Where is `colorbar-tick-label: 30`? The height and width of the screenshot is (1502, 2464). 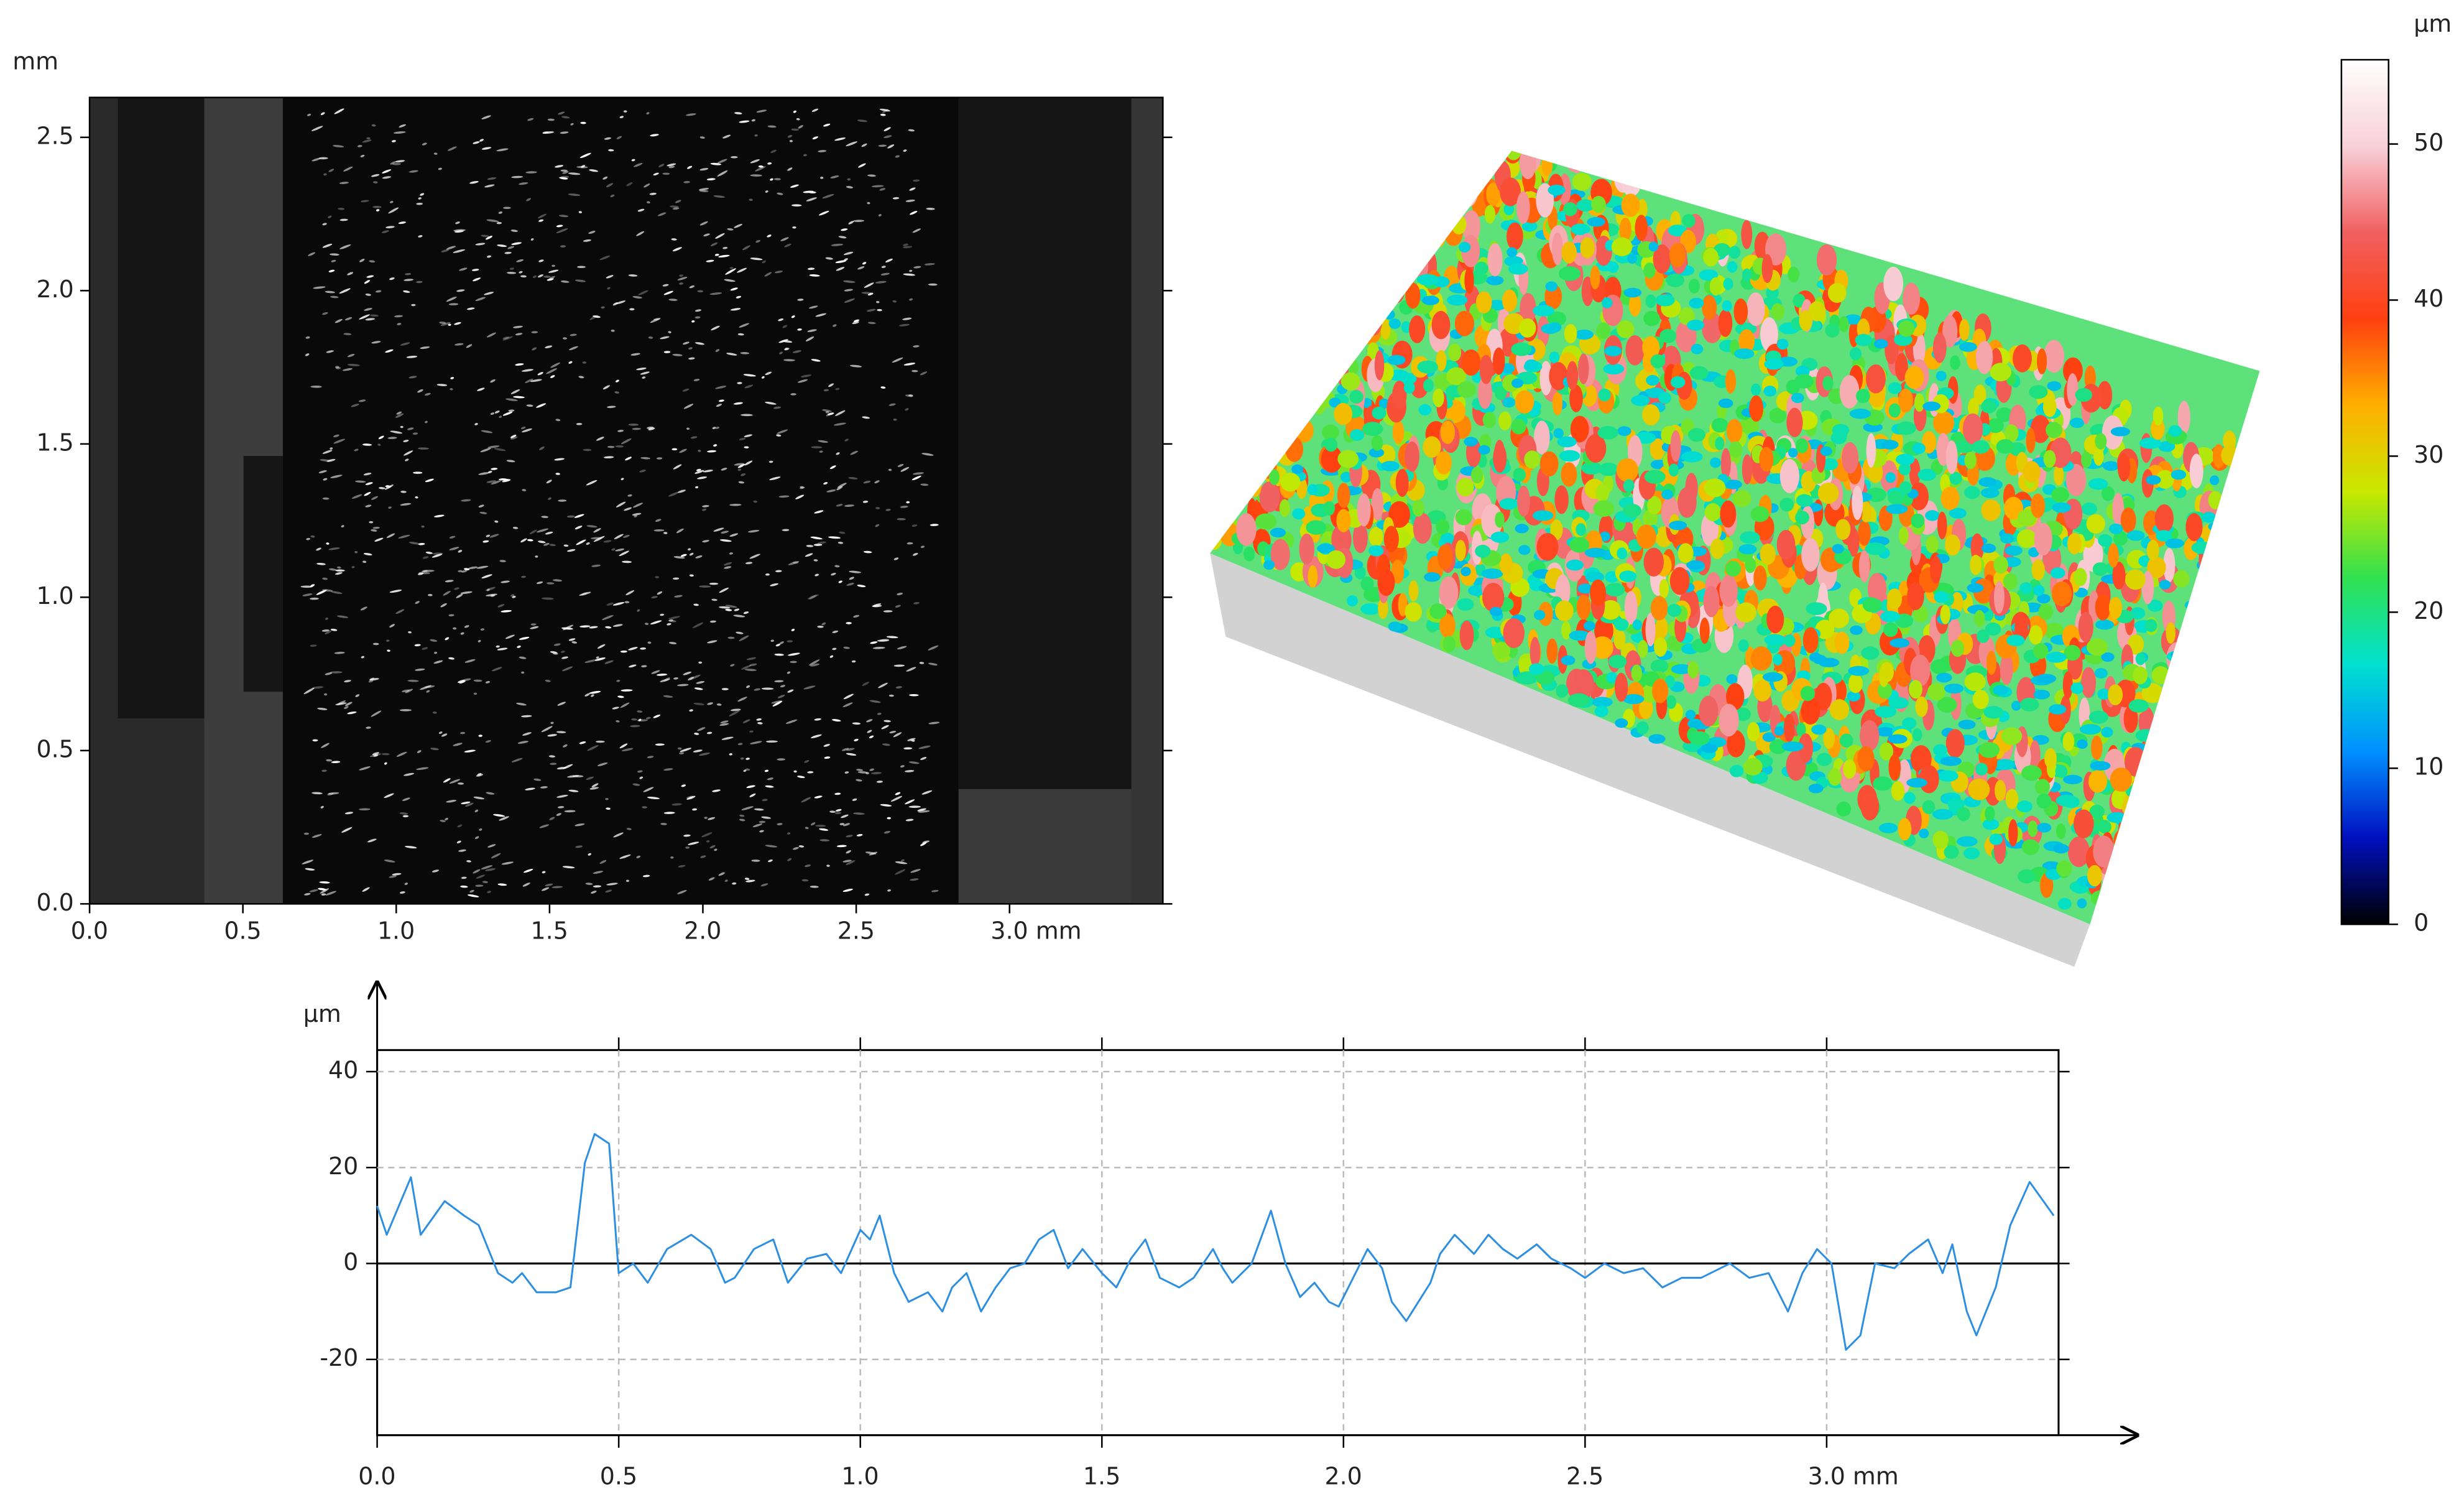 colorbar-tick-label: 30 is located at coordinates (2428, 454).